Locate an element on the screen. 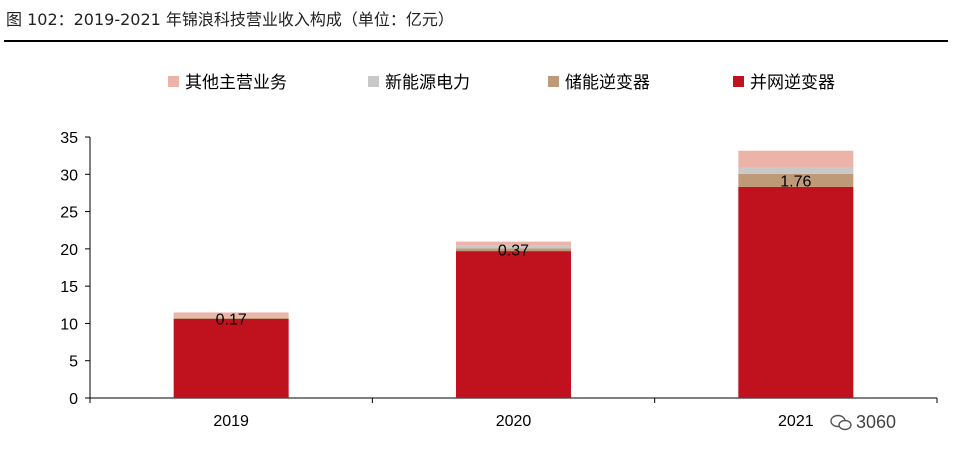 The image size is (956, 461). x-tick-label: 2020 is located at coordinates (514, 421).